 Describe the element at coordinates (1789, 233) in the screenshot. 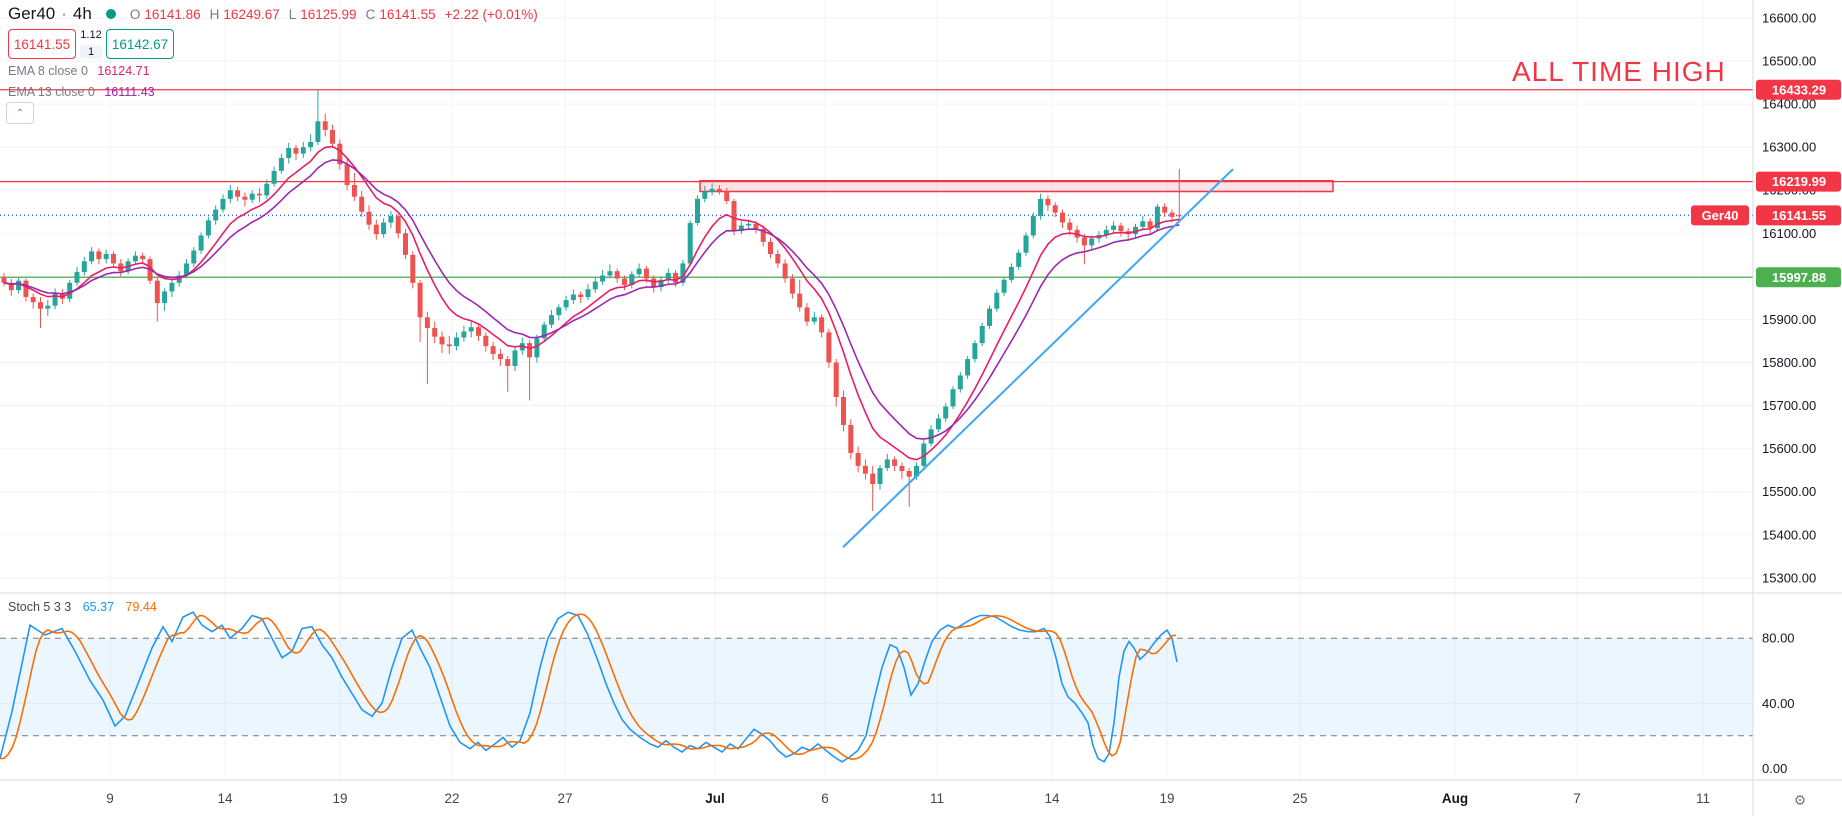

I see `price-tick-label: 16100.00` at that location.